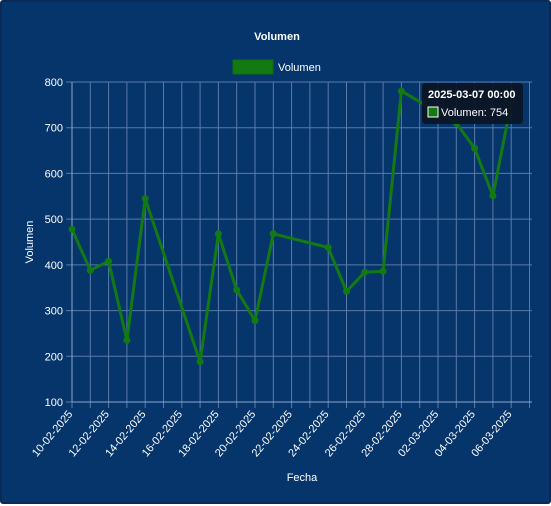  Describe the element at coordinates (54, 403) in the screenshot. I see `y-tick-label: 100` at that location.